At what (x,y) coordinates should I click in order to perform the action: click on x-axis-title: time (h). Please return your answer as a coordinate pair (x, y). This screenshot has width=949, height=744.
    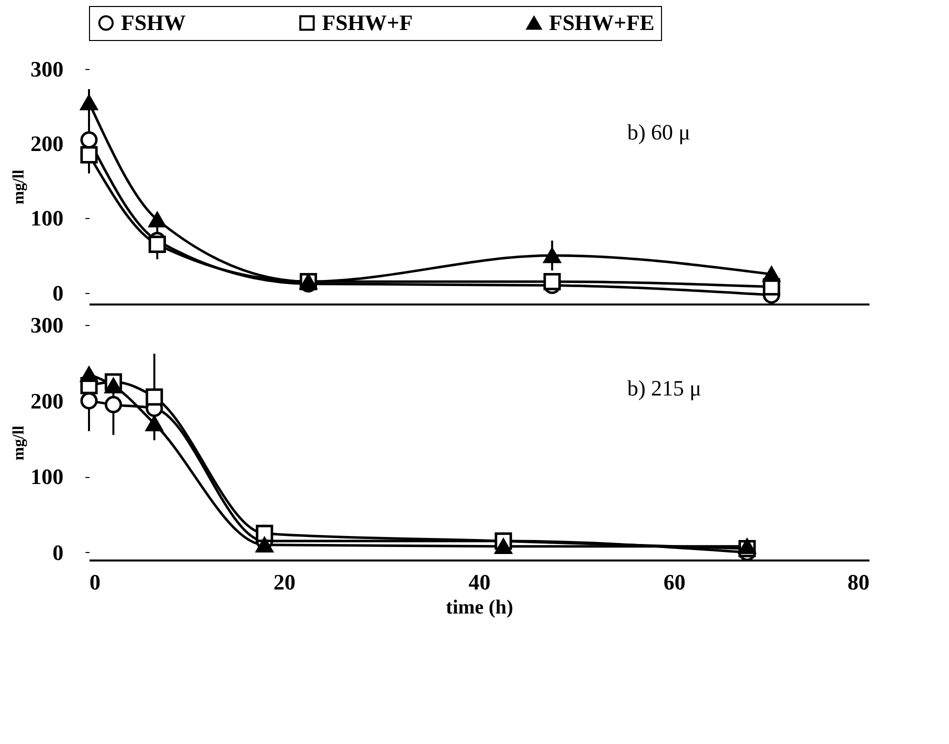
    Looking at the image, I should click on (480, 607).